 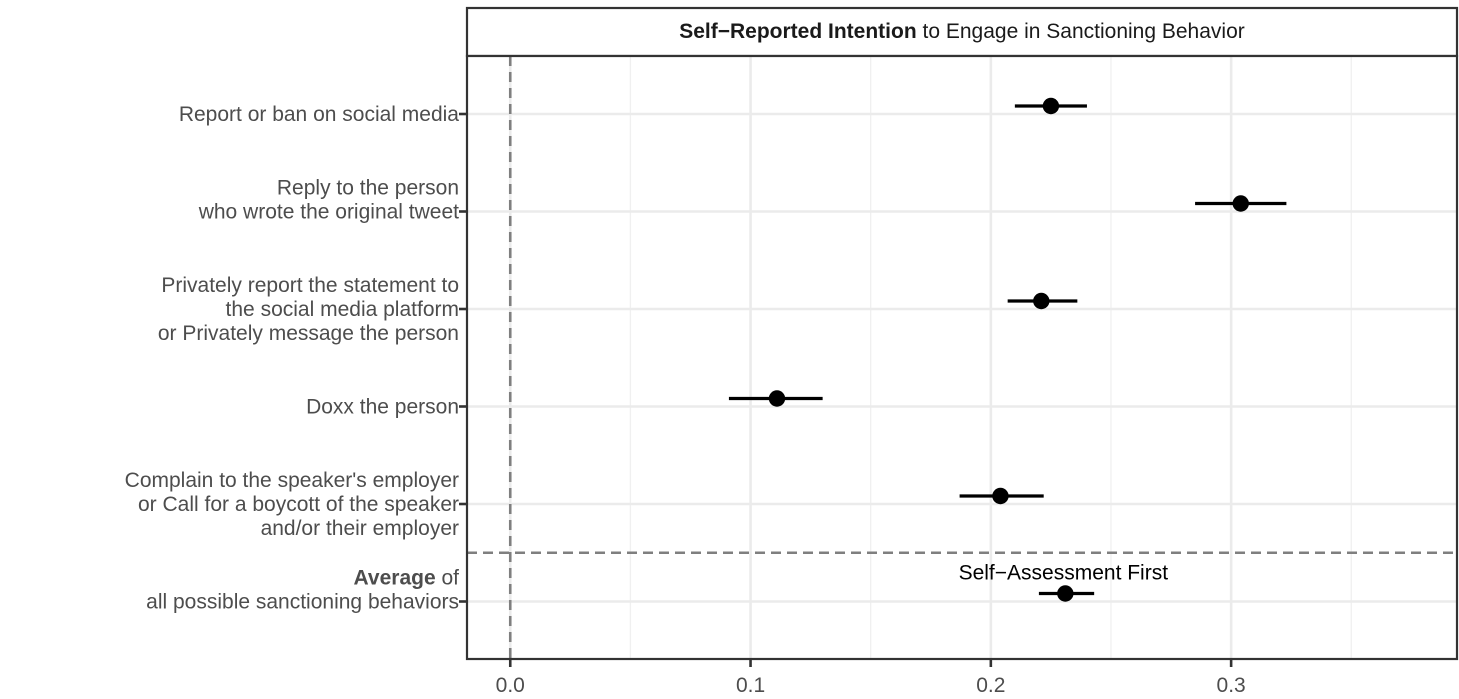 What do you see at coordinates (382, 407) in the screenshot?
I see `y-tick-label-3-0: Doxx the person` at bounding box center [382, 407].